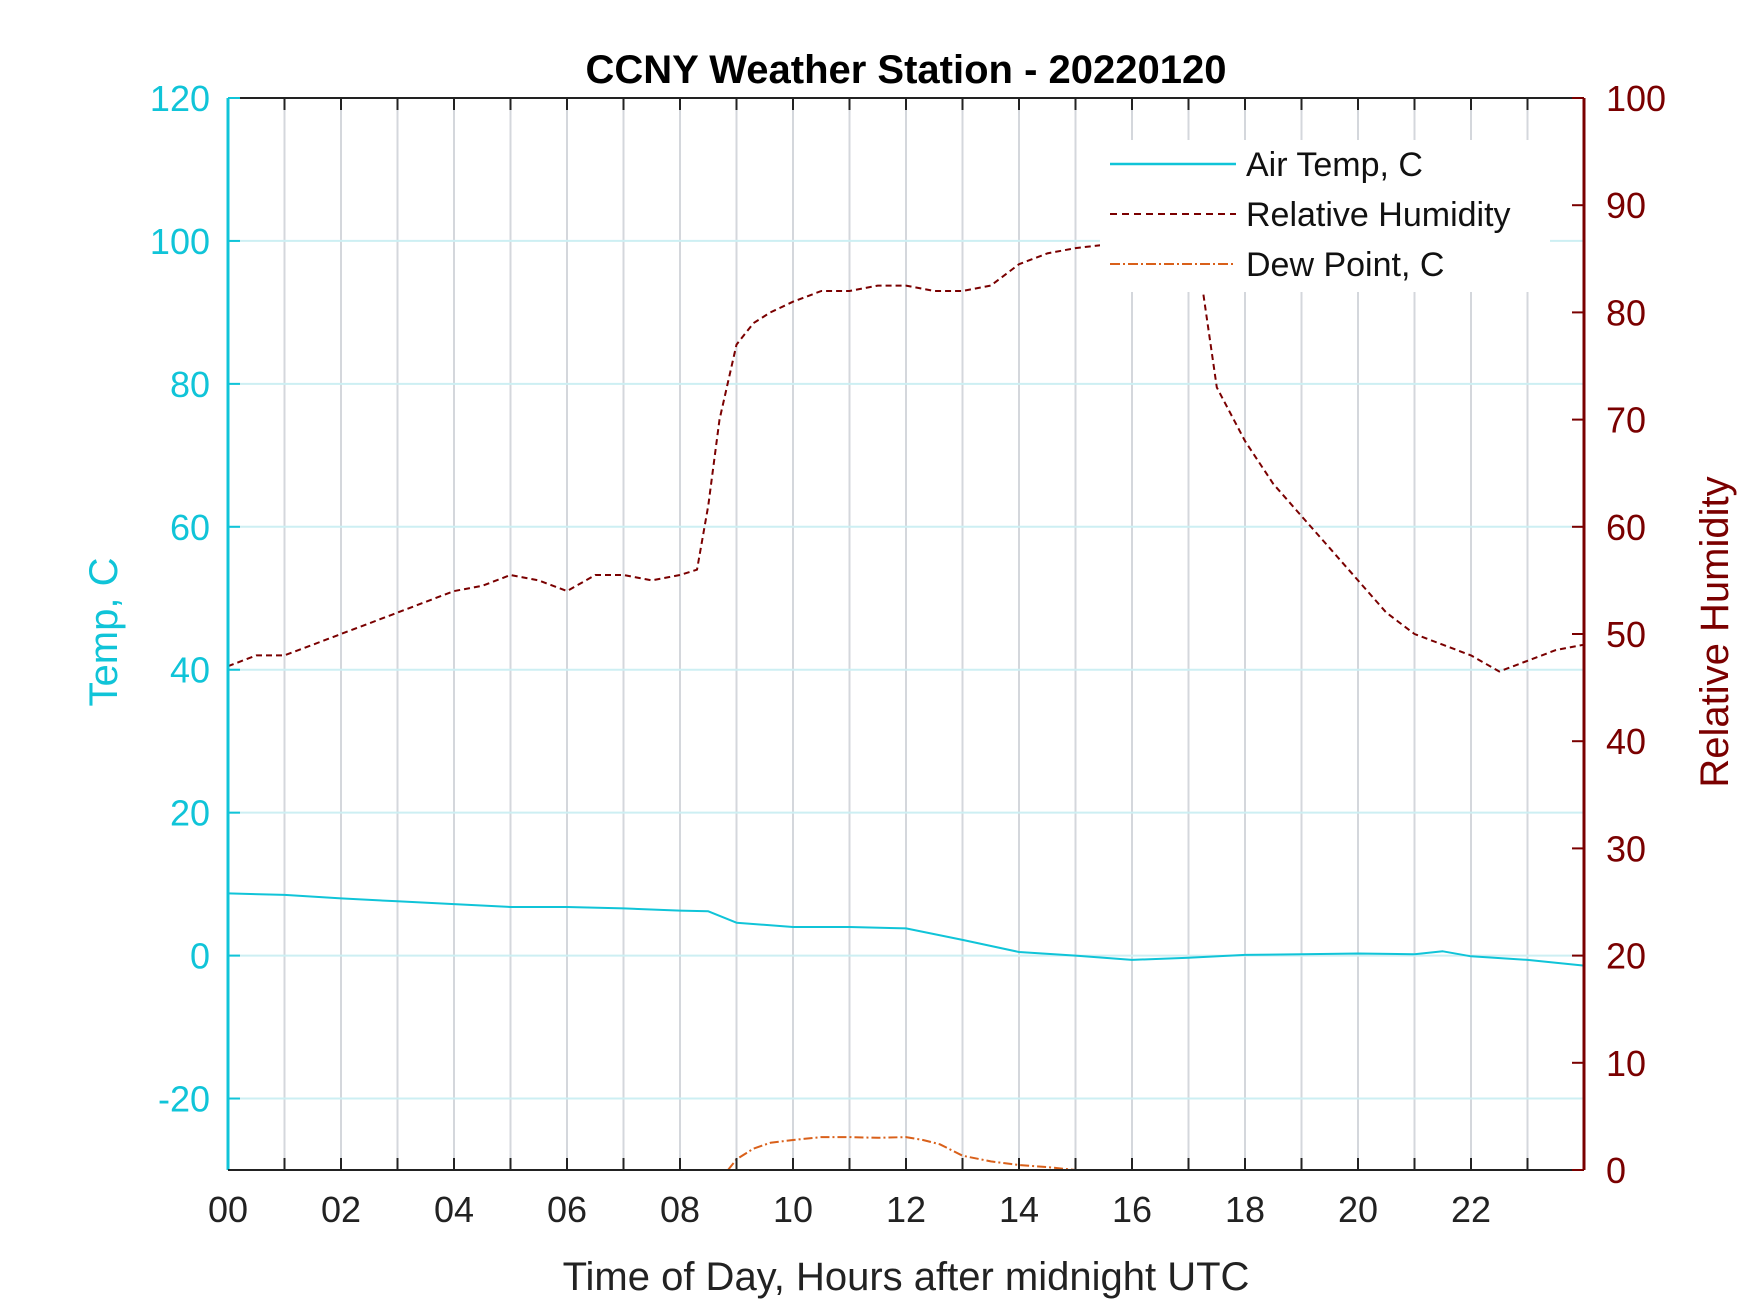 The width and height of the screenshot is (1750, 1313). Describe the element at coordinates (906, 1209) in the screenshot. I see `x-tick-label: 12` at that location.